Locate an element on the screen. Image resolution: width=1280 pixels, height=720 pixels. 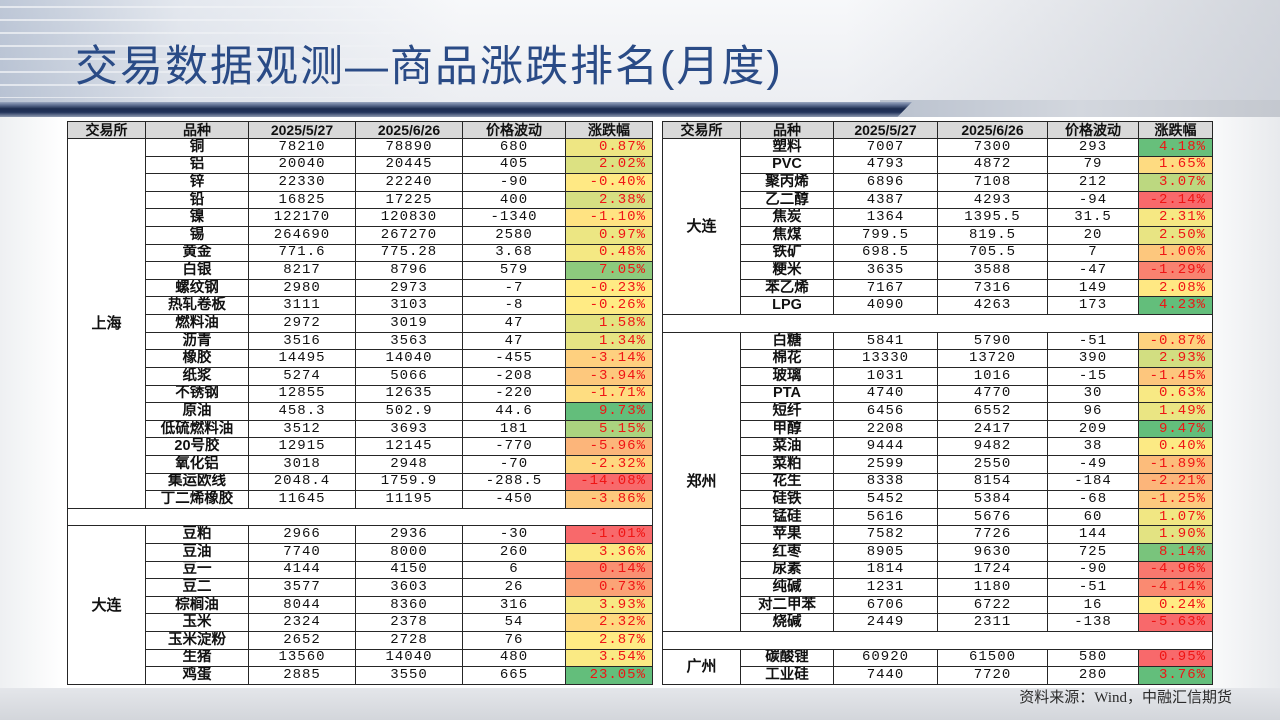
variety-cell: 氧化铝 is located at coordinates (197, 464).